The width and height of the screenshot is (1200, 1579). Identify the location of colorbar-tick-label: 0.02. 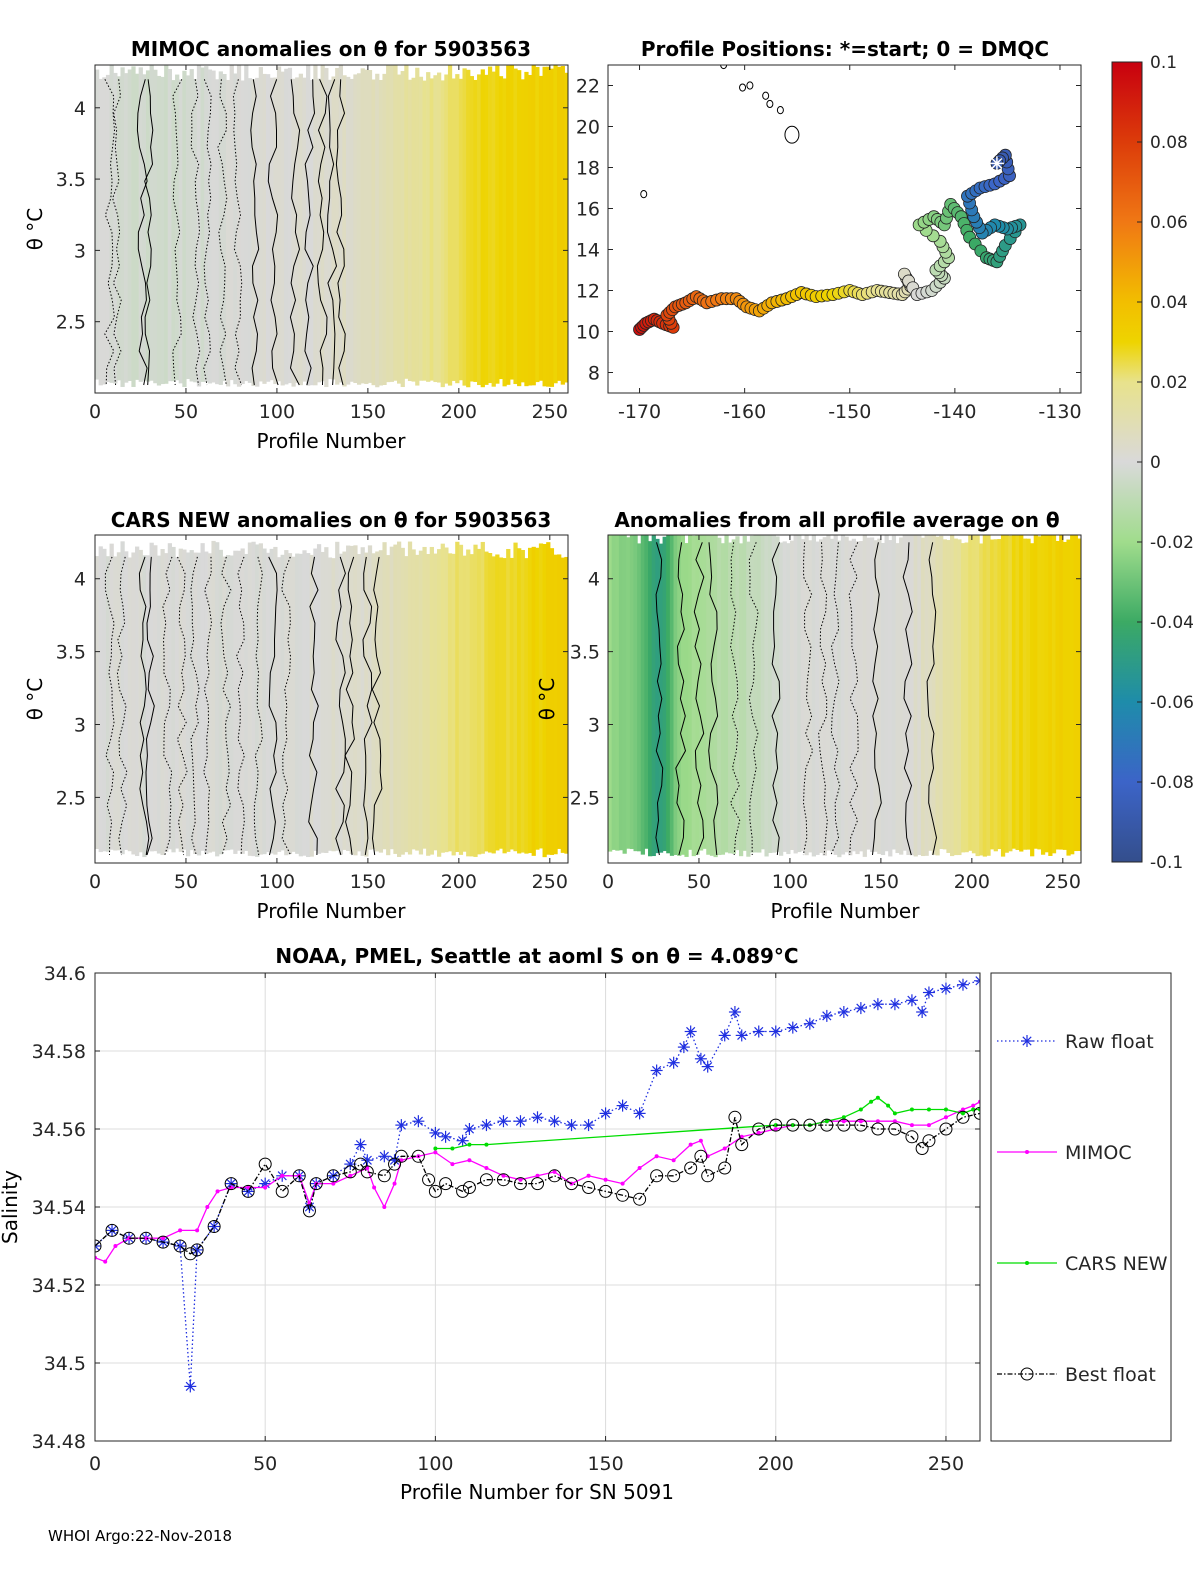
(1169, 383).